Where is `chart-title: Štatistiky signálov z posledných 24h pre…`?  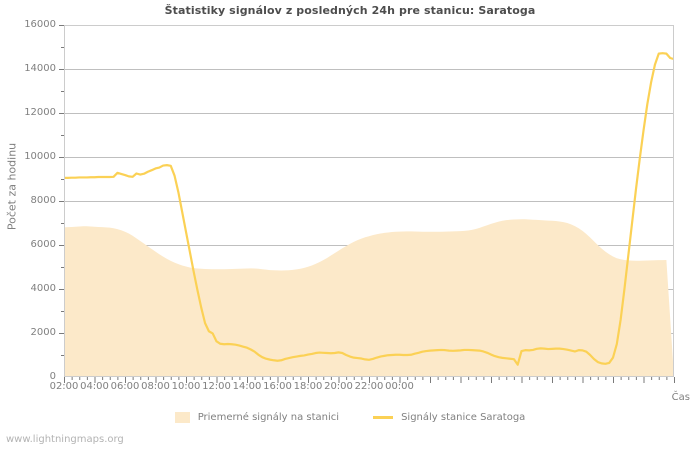
chart-title: Štatistiky signálov z posledných 24h pre… is located at coordinates (350, 10).